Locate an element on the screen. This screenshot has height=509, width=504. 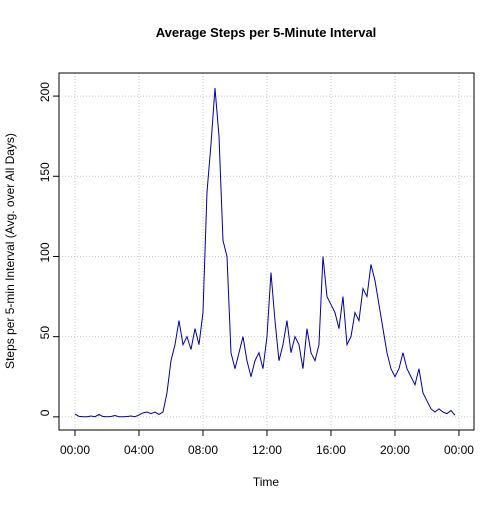
chart-title: Average Steps per 5-Minute Interval is located at coordinates (266, 32).